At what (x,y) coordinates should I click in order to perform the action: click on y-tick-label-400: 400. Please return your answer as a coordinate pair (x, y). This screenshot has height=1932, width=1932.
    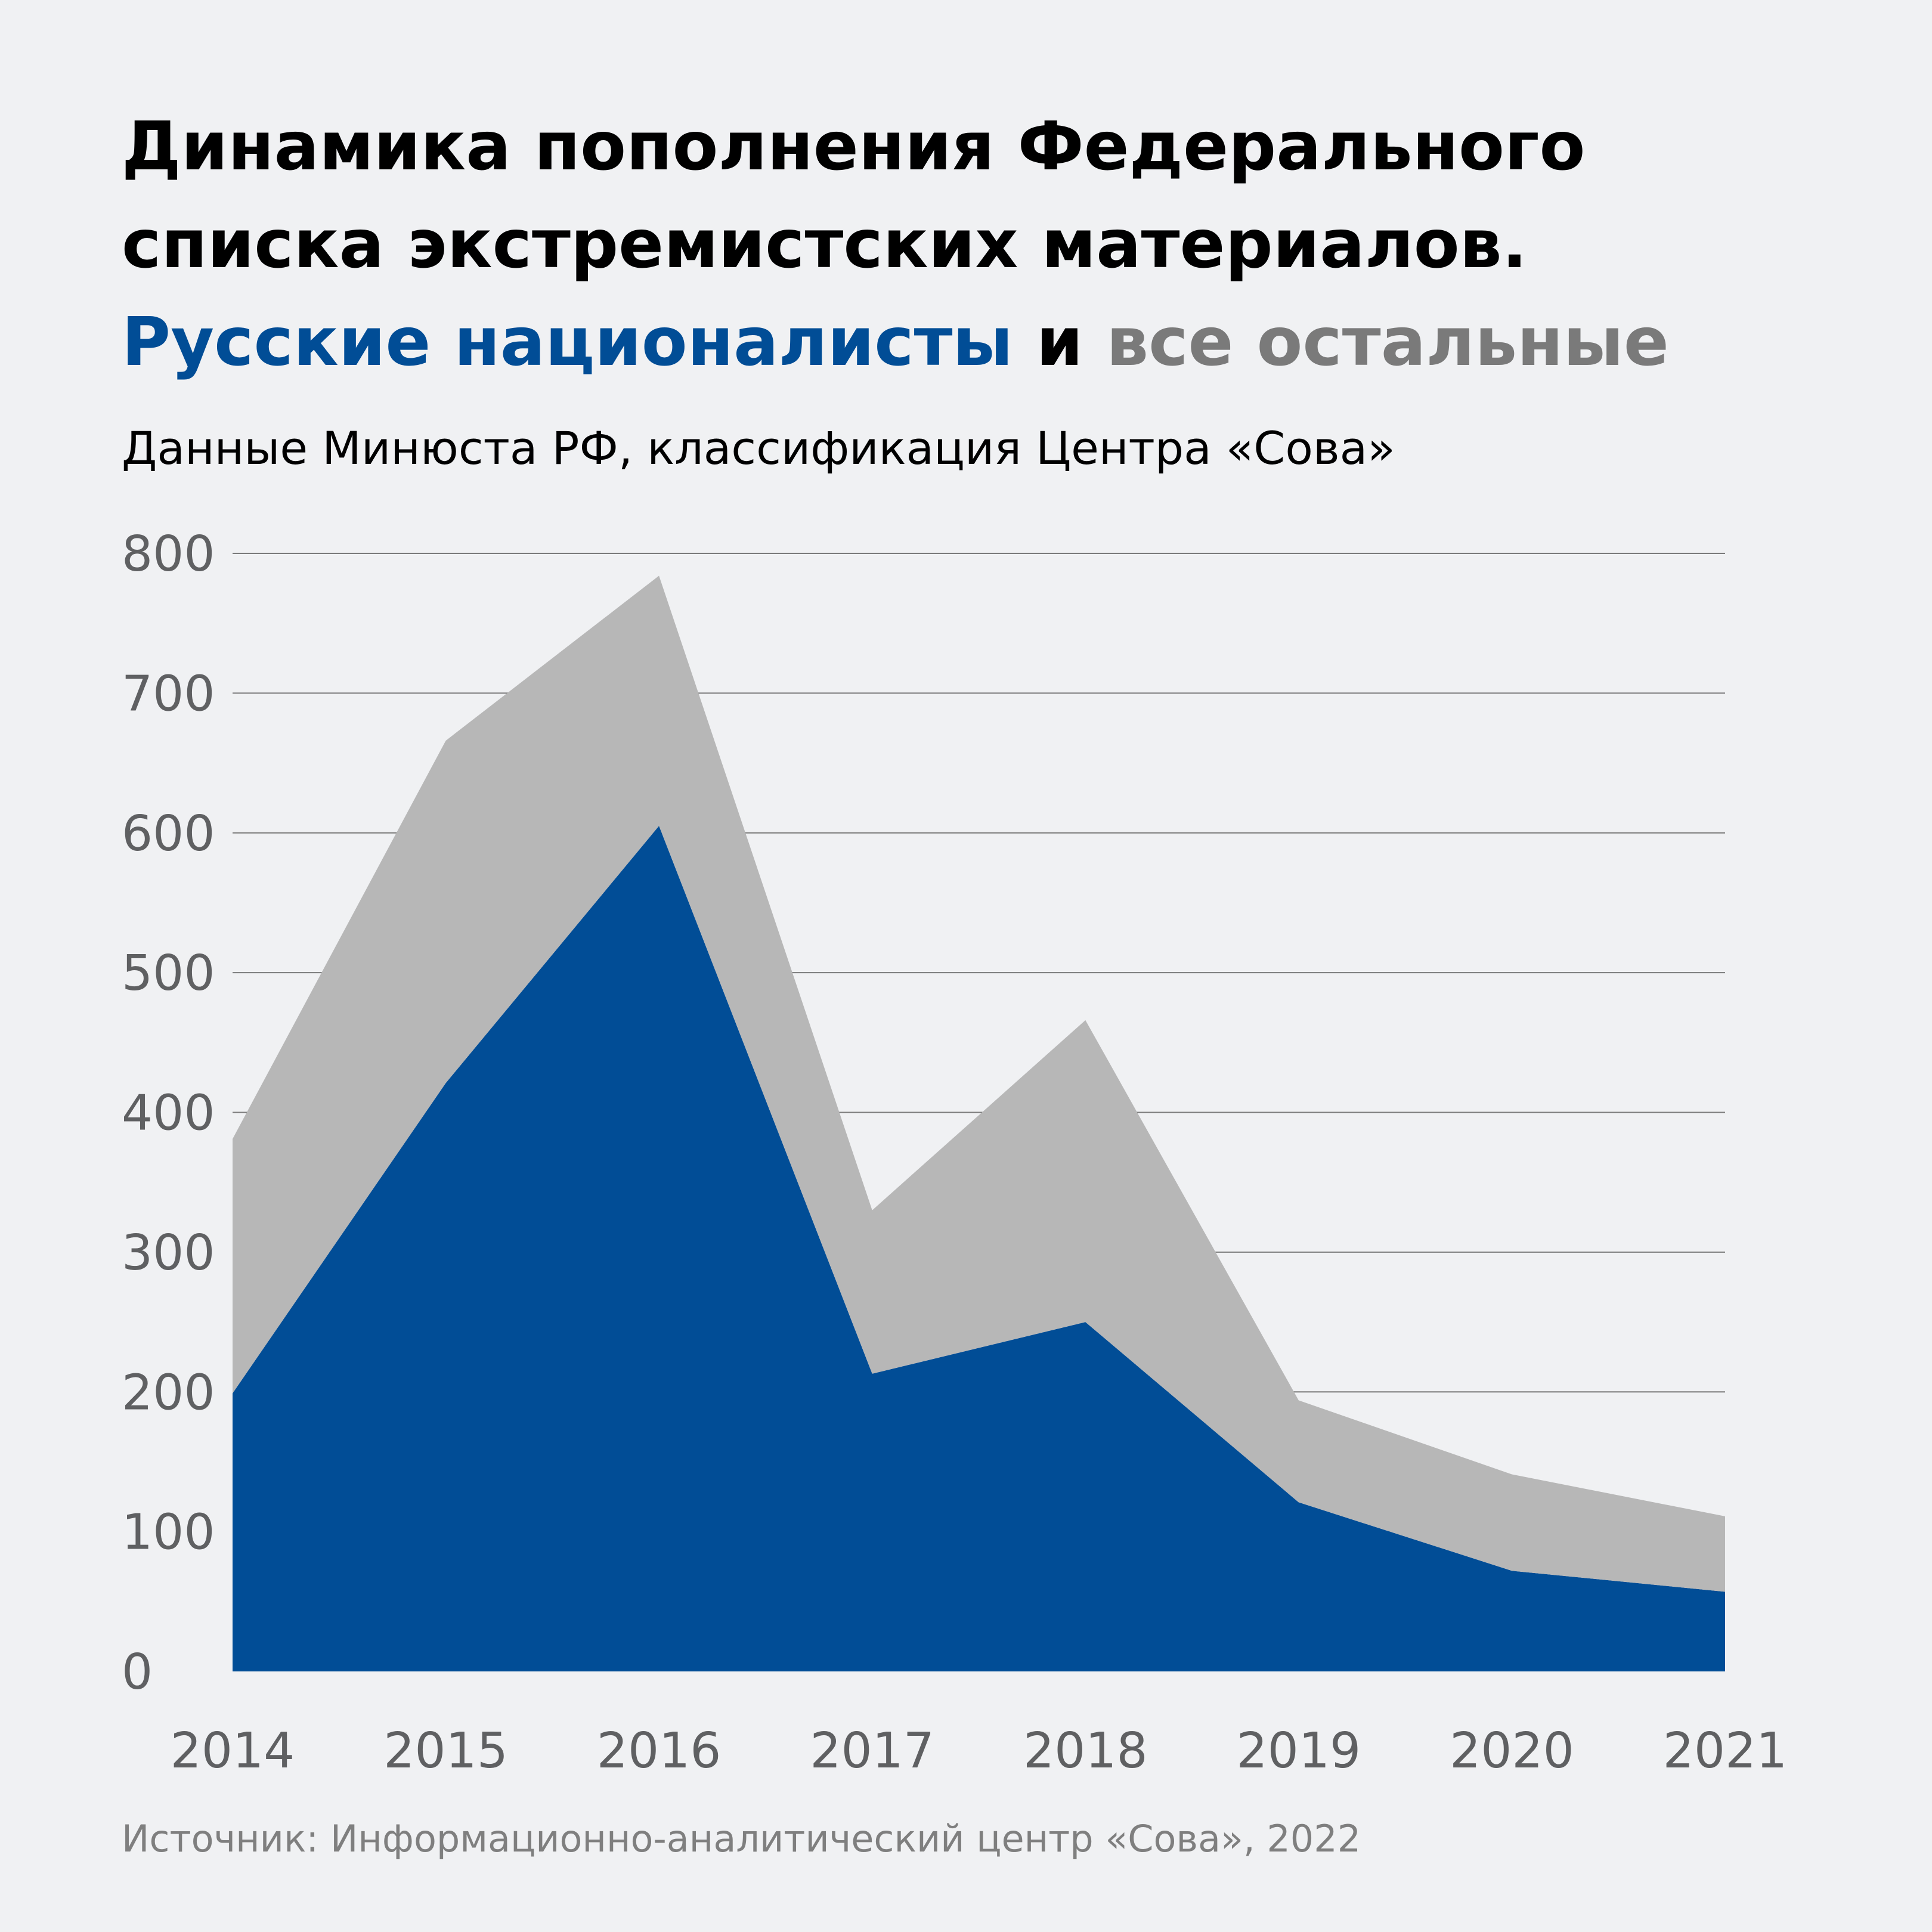
    Looking at the image, I should click on (168, 1114).